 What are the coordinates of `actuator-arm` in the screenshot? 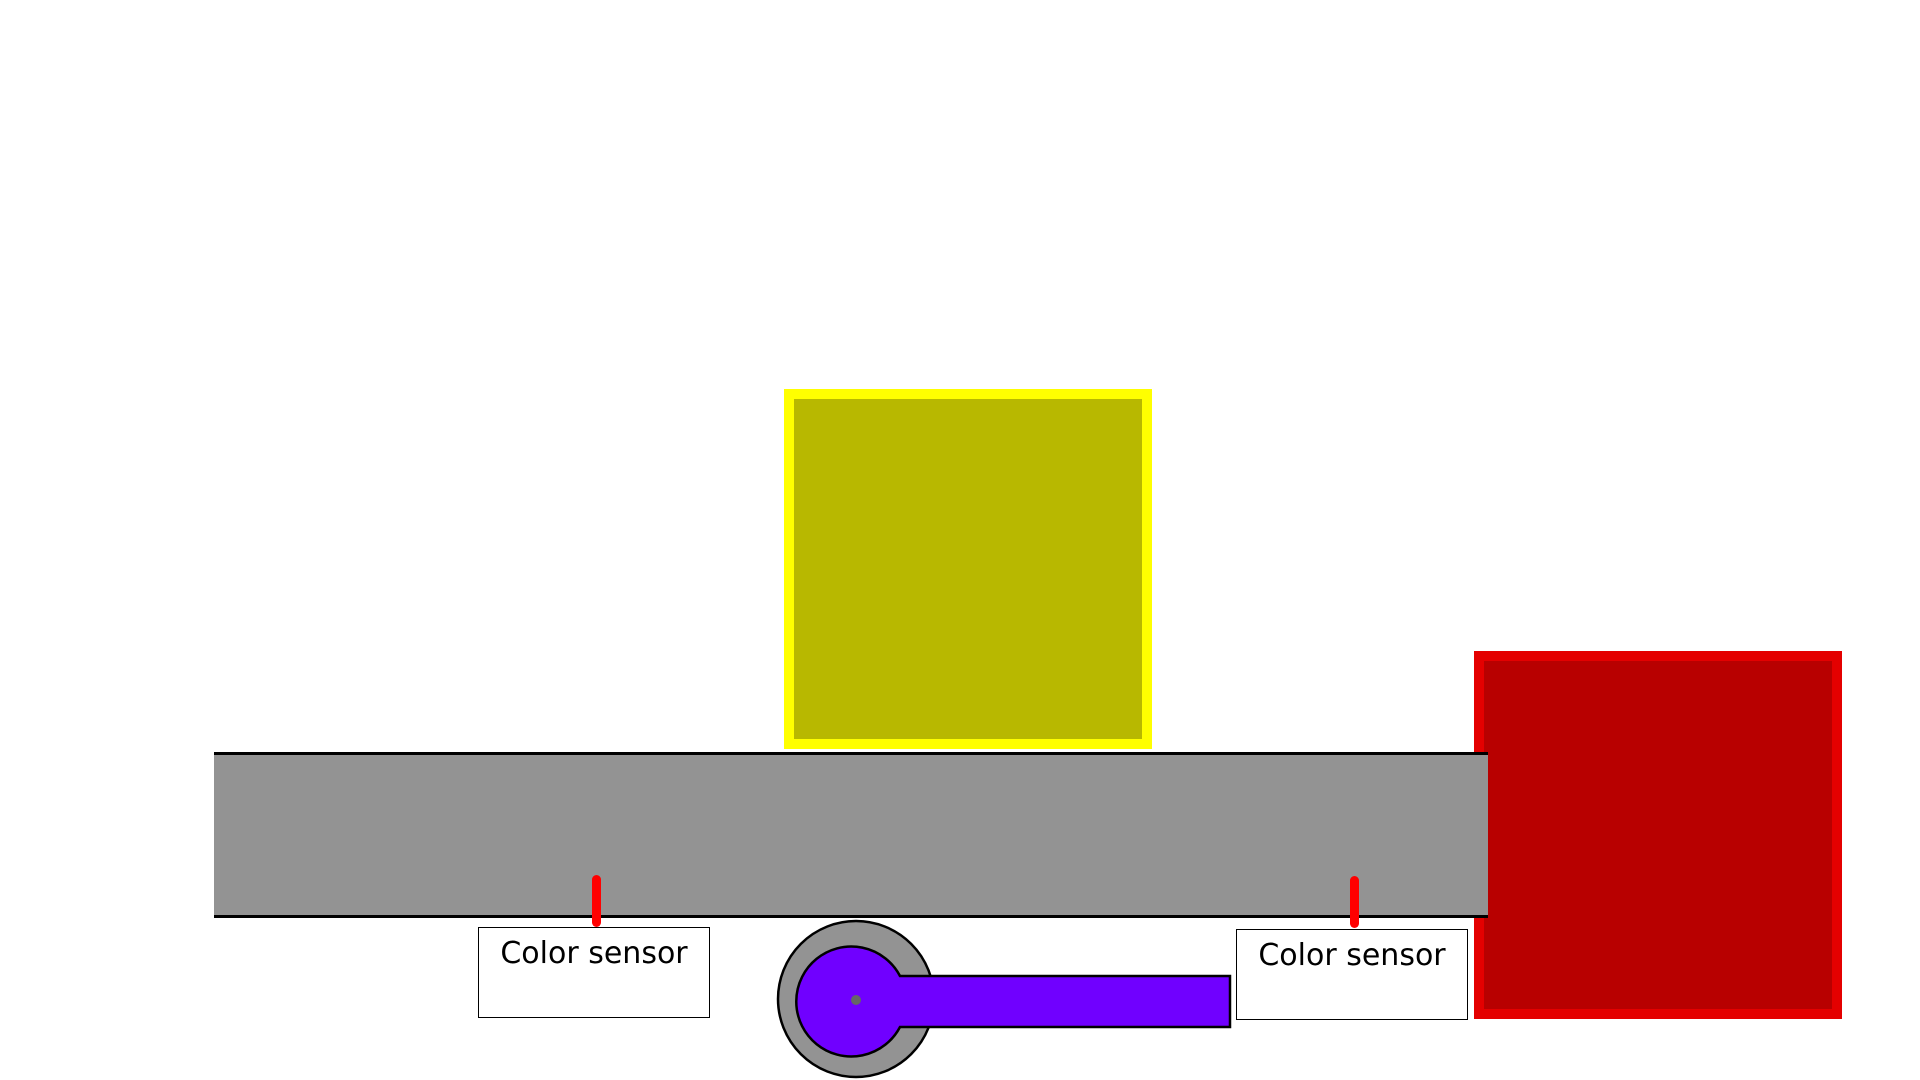 It's located at (1013, 1001).